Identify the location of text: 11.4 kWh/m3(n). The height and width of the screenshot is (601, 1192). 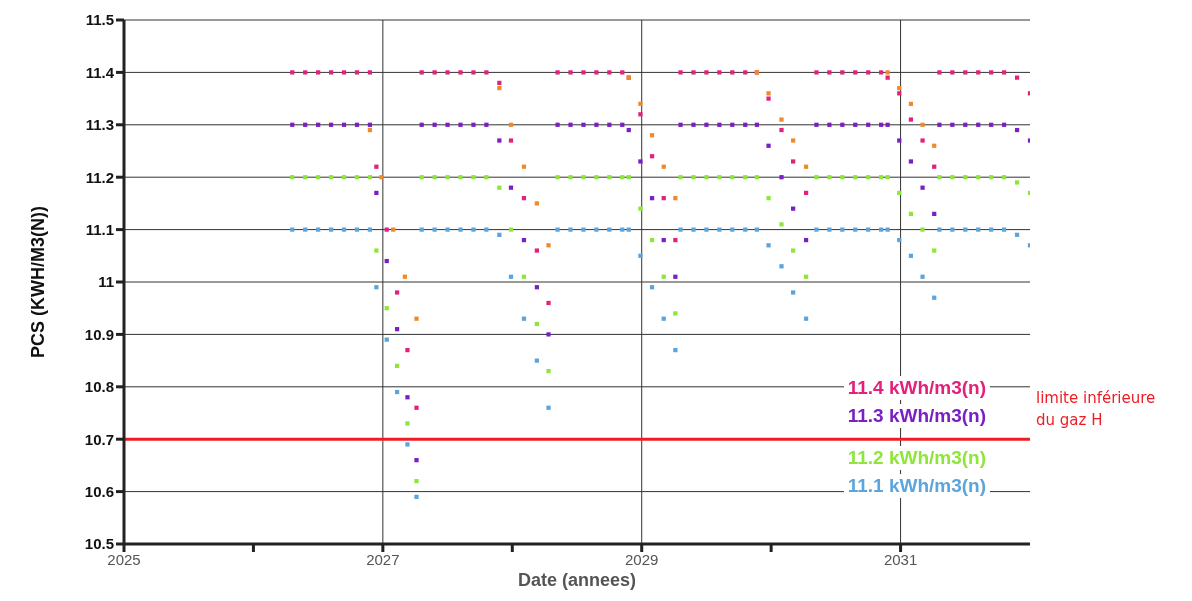
(916, 388).